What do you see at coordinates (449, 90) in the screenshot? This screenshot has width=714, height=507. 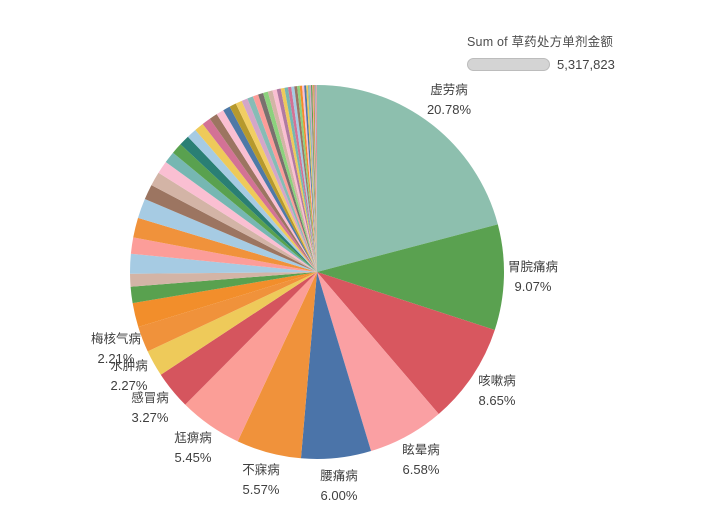 I see `slice-label-name: 虚劳病` at bounding box center [449, 90].